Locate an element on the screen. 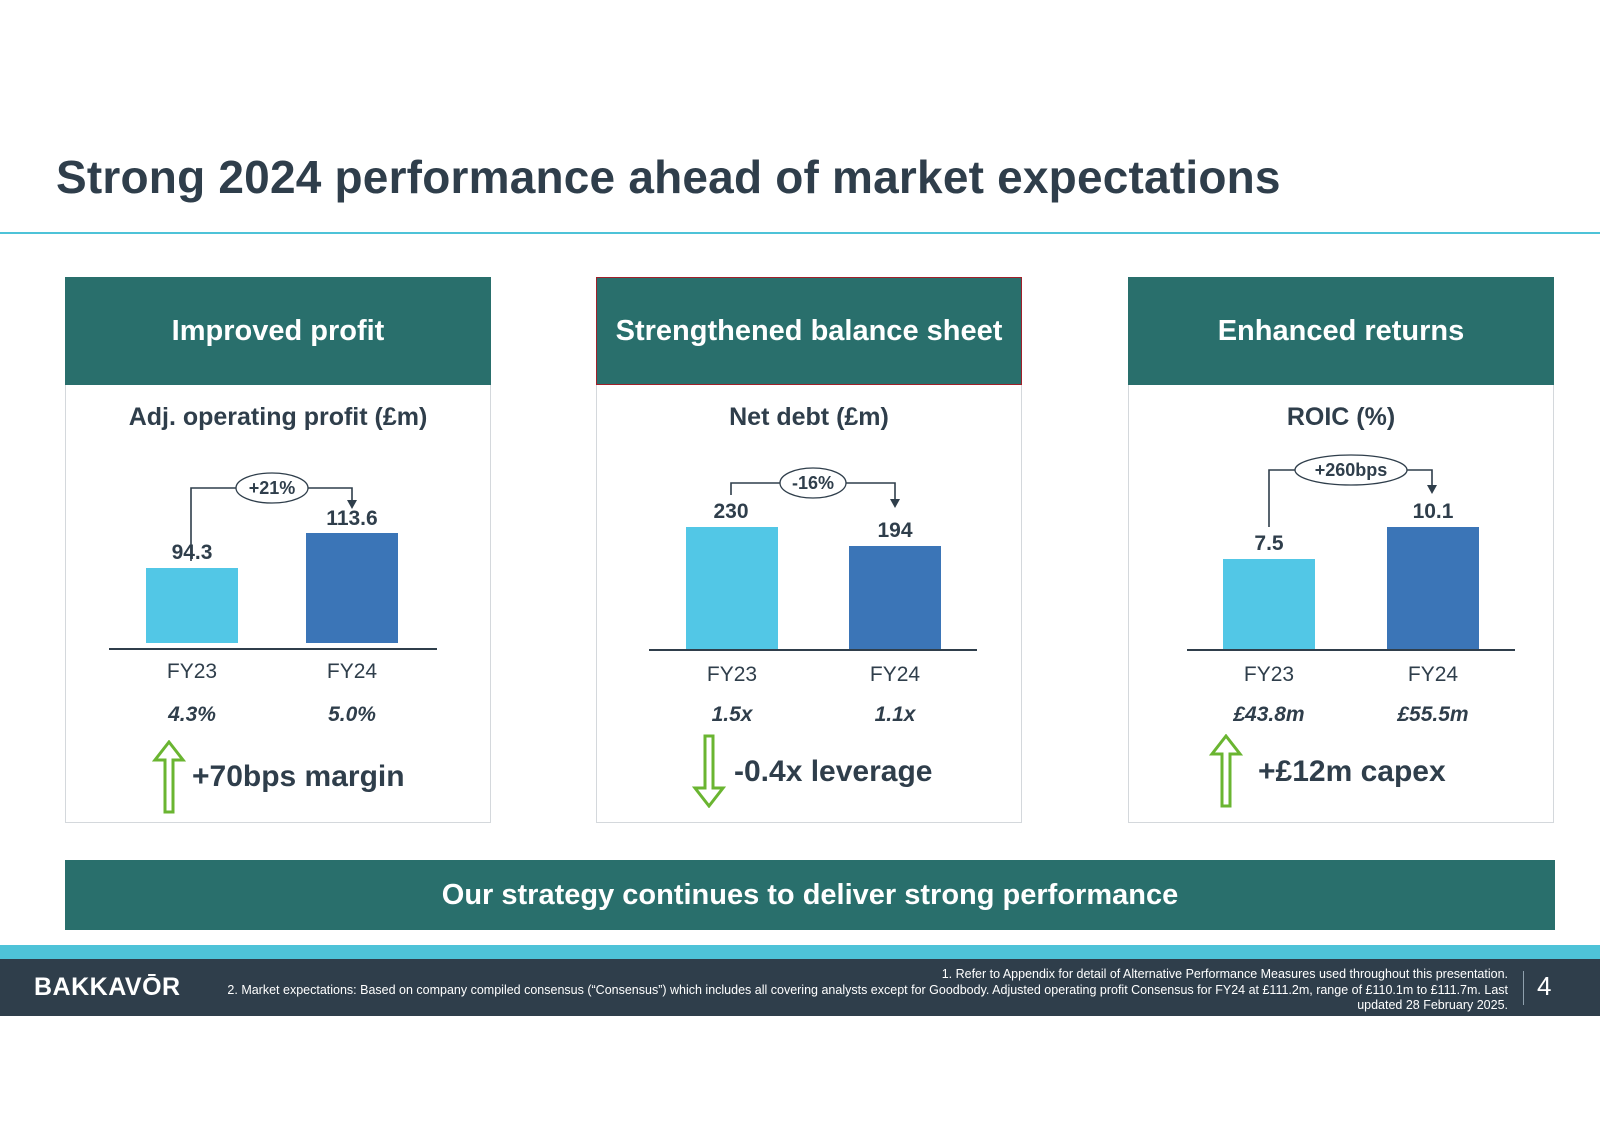  footer-accent-band is located at coordinates (800, 952).